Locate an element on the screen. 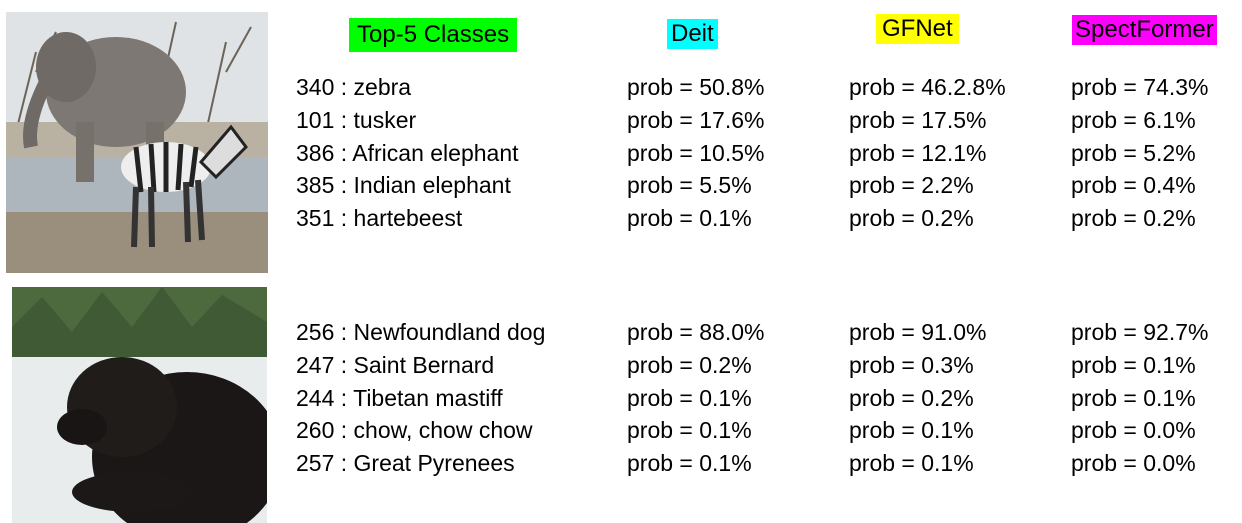 This screenshot has height=523, width=1242. spectformer-prob: prob = 5.2% is located at coordinates (1133, 152).